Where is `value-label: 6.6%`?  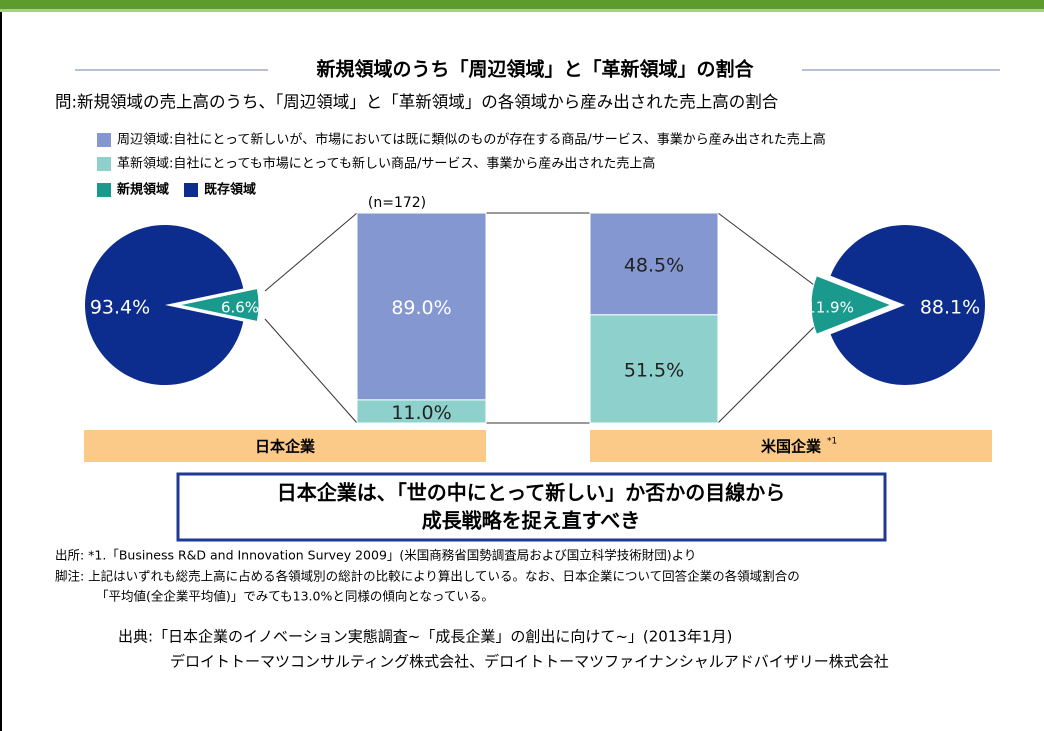 value-label: 6.6% is located at coordinates (240, 308).